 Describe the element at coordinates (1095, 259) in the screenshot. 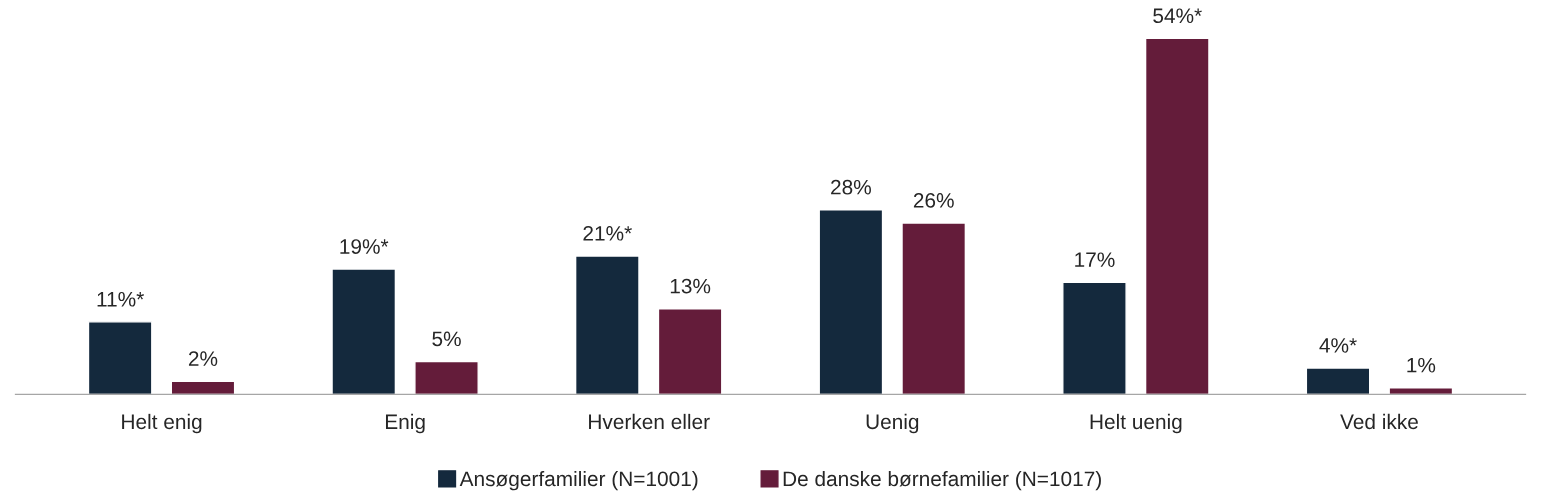

I see `data-label: 17%` at that location.